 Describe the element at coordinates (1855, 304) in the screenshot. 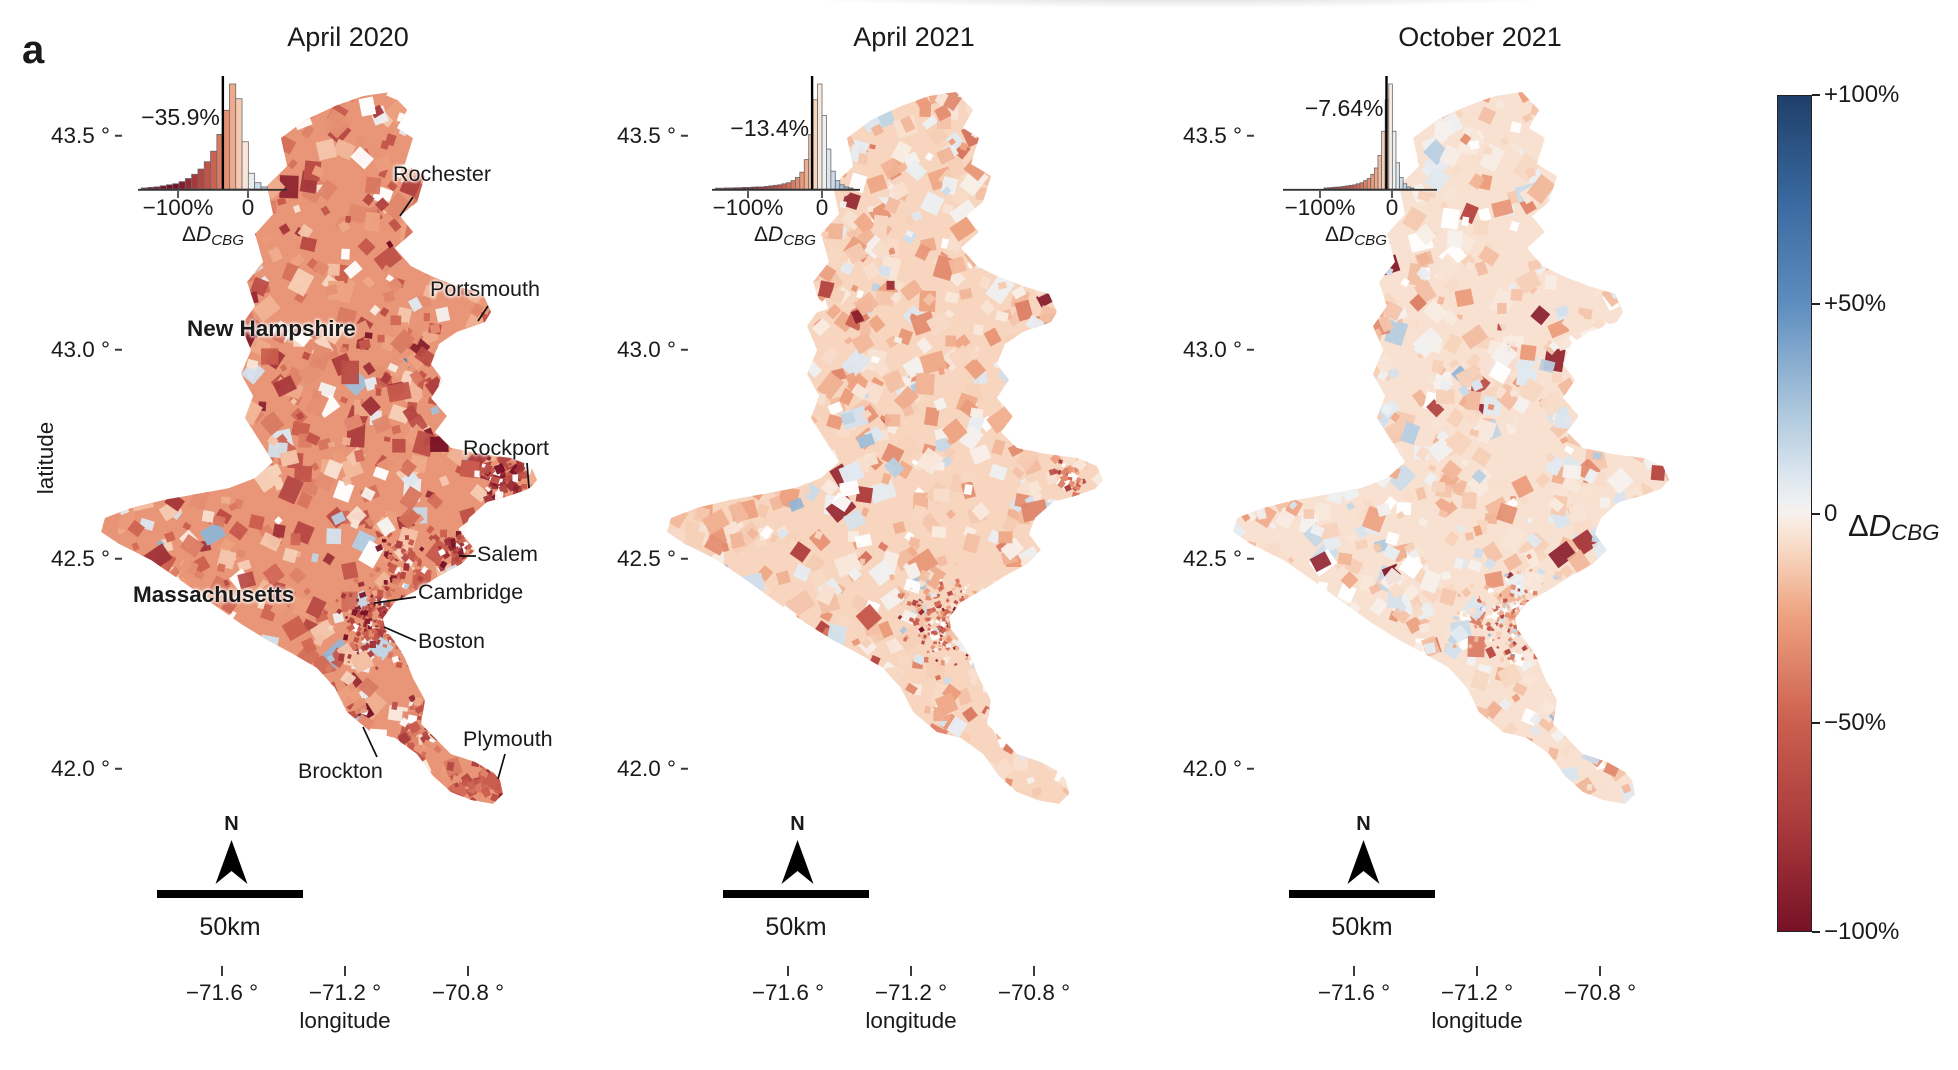

I see `colorbar-tick-label: +50%` at that location.